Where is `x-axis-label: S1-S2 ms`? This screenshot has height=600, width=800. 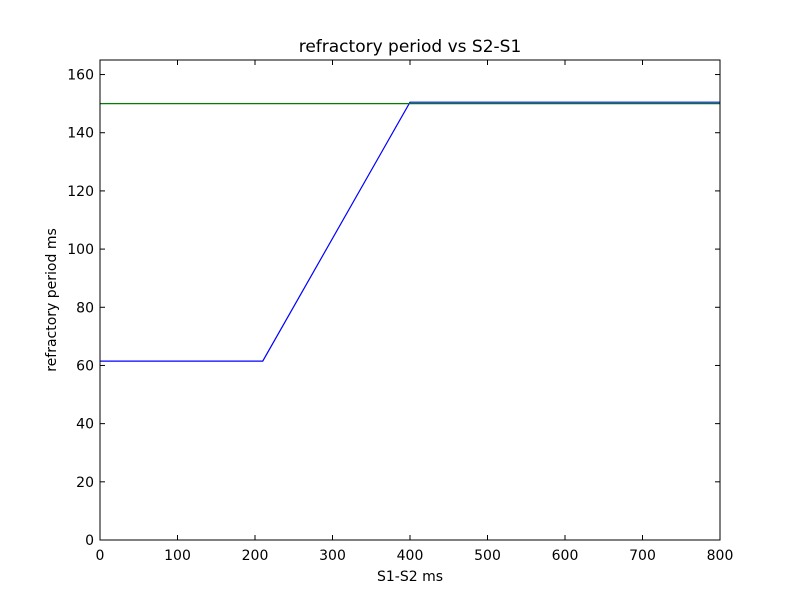 x-axis-label: S1-S2 ms is located at coordinates (410, 577).